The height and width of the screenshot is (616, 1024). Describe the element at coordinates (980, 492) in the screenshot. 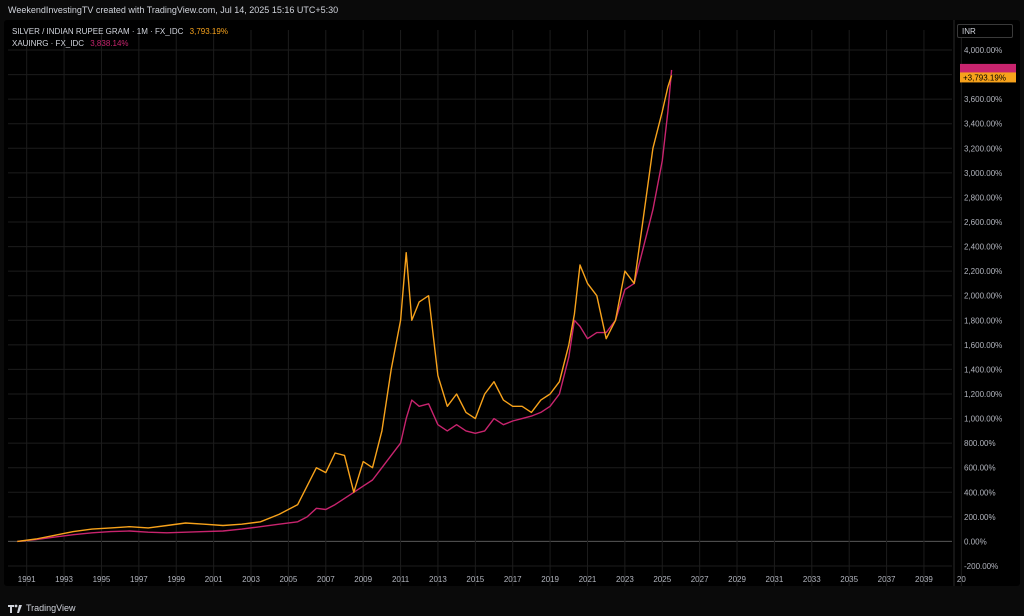

I see `y-tick-label: 400.00%` at that location.